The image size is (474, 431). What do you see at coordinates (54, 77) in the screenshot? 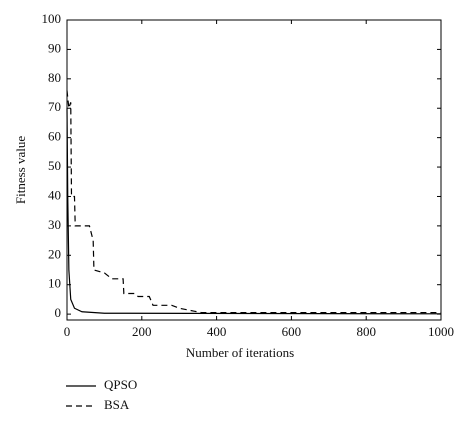
I see `y-tick-label: 80` at bounding box center [54, 77].